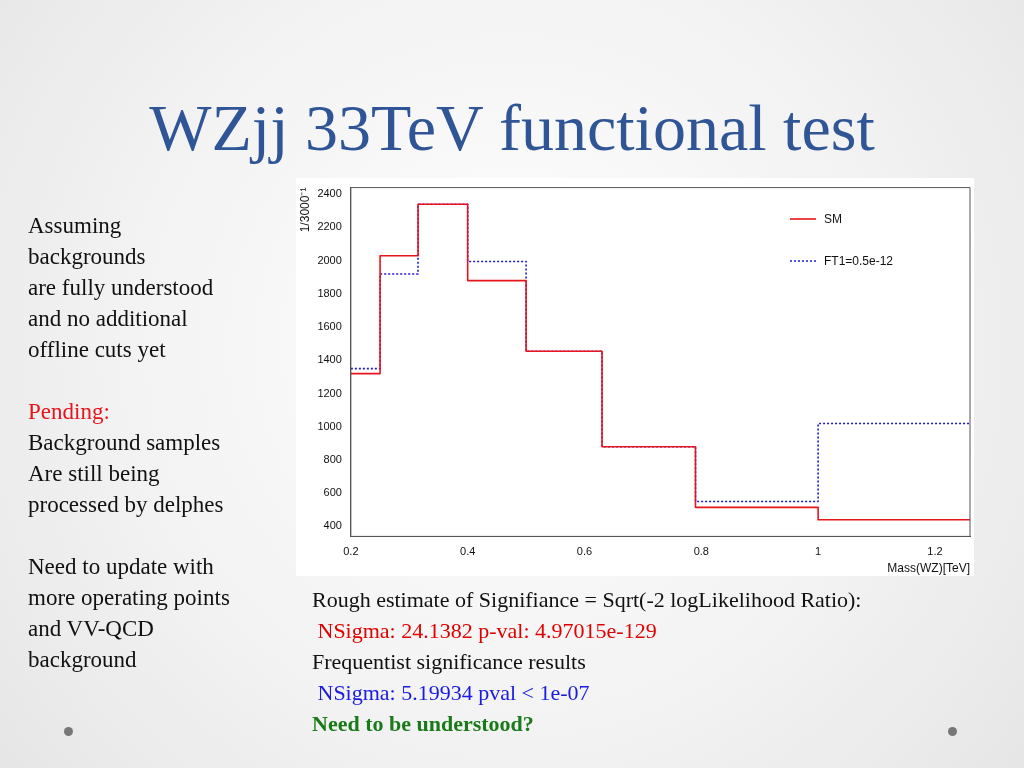 The height and width of the screenshot is (768, 1024). Describe the element at coordinates (332, 492) in the screenshot. I see `y-tick-label: 600` at that location.